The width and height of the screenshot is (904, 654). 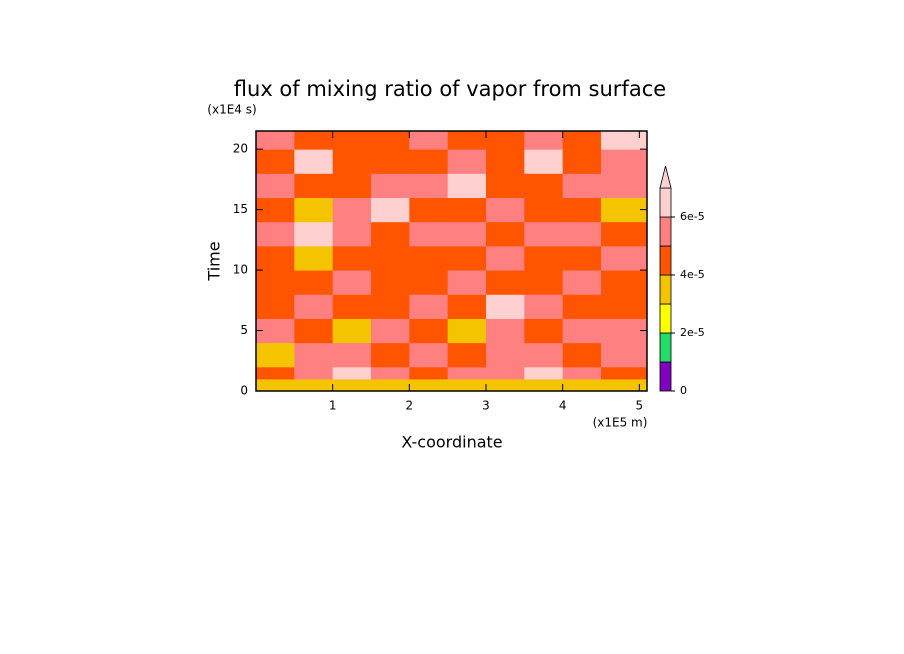 What do you see at coordinates (665, 177) in the screenshot?
I see `colorbar-extension` at bounding box center [665, 177].